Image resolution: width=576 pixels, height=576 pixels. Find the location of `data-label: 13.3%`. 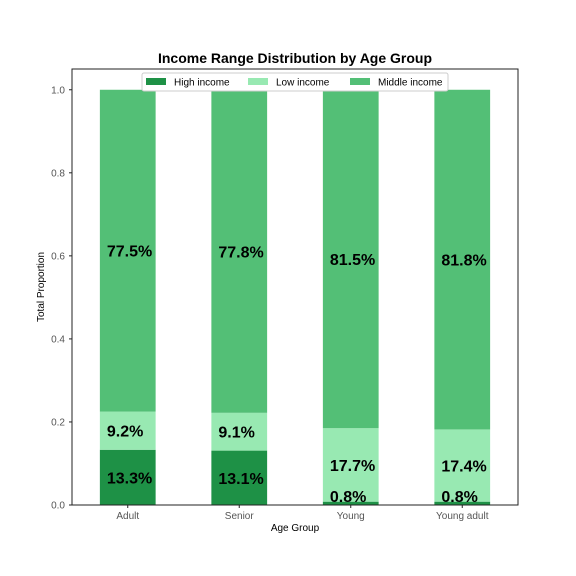

data-label: 13.3% is located at coordinates (129, 478).